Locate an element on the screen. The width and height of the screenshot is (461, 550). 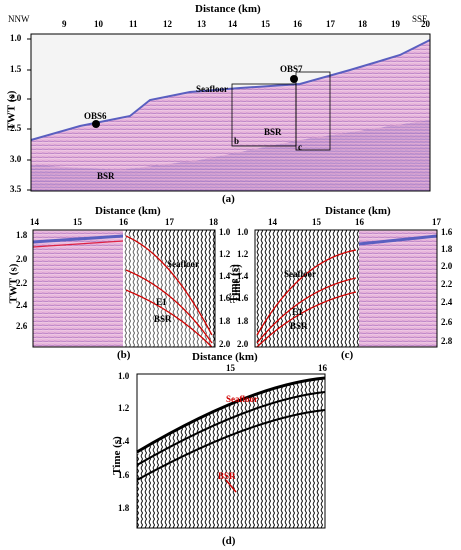
panel-a-x-tick: 20 is located at coordinates (425, 24).